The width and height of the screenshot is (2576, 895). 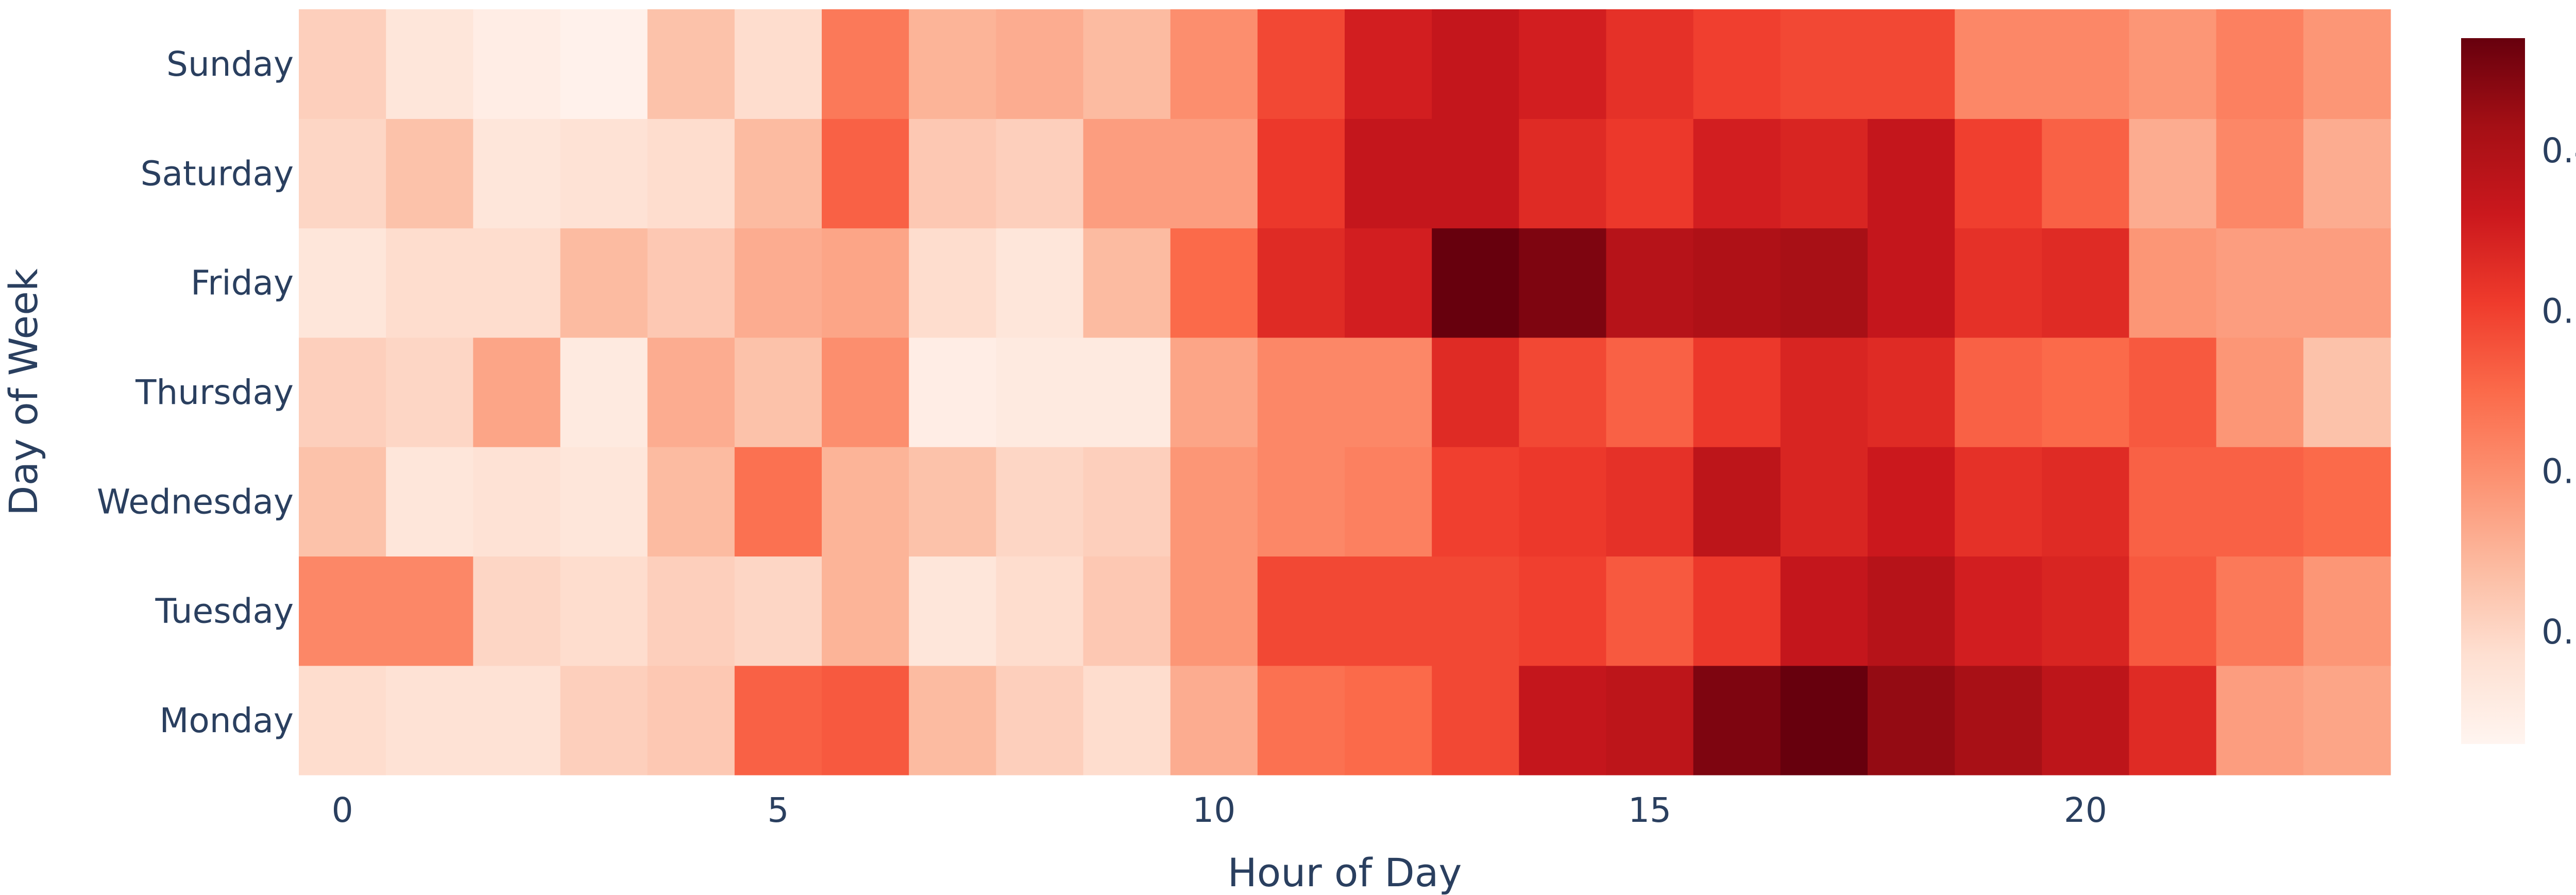 What do you see at coordinates (214, 393) in the screenshot?
I see `y-tick-thursday: Thursday` at bounding box center [214, 393].